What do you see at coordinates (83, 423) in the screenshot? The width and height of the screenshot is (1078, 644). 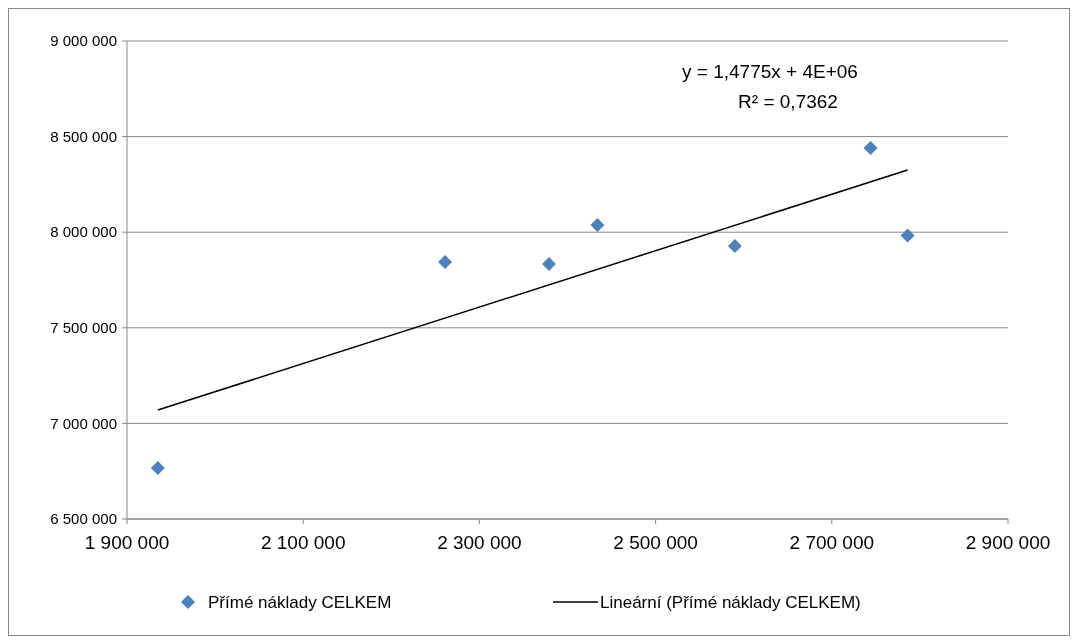 I see `y-tick-label: 7 000 000` at bounding box center [83, 423].